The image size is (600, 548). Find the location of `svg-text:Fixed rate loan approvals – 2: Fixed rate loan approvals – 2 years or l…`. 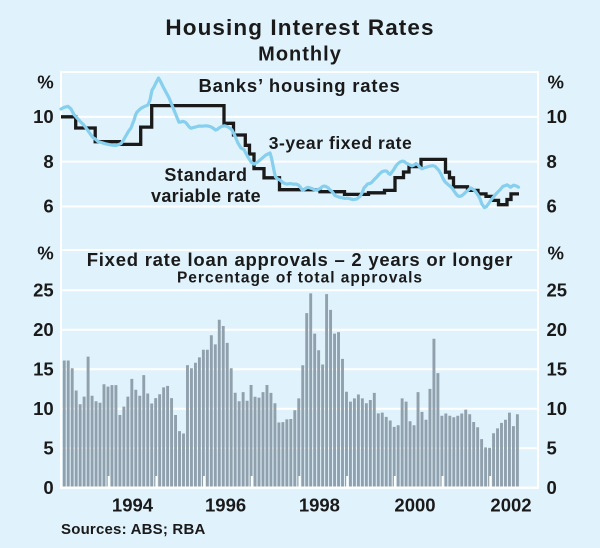

svg-text:Fixed rate loan approvals – 2: Fixed rate loan approvals – 2 years or l… is located at coordinates (300, 259).